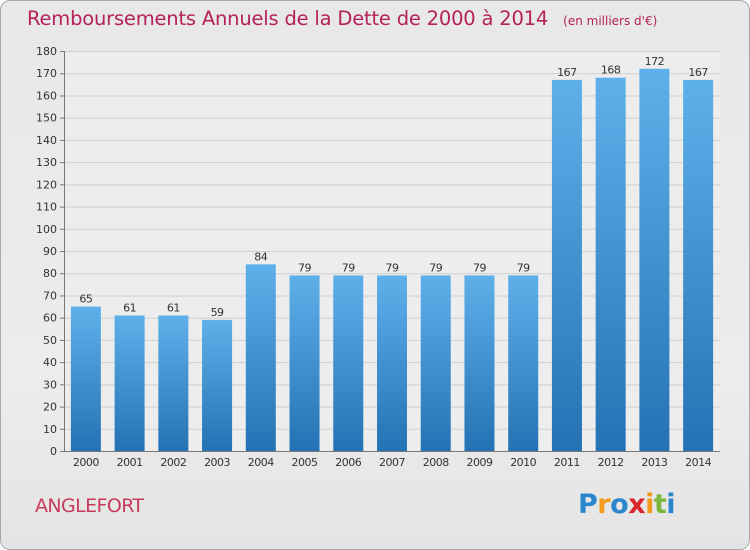 The width and height of the screenshot is (750, 550). What do you see at coordinates (611, 70) in the screenshot?
I see `bar-value-label: 168` at bounding box center [611, 70].